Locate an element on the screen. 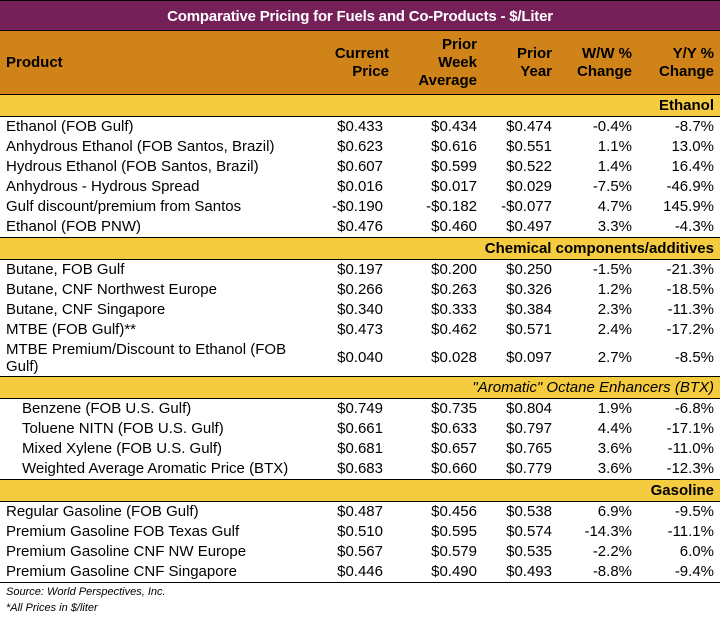 The height and width of the screenshot is (617, 720). prior-week-cell: $0.633 is located at coordinates (454, 428).